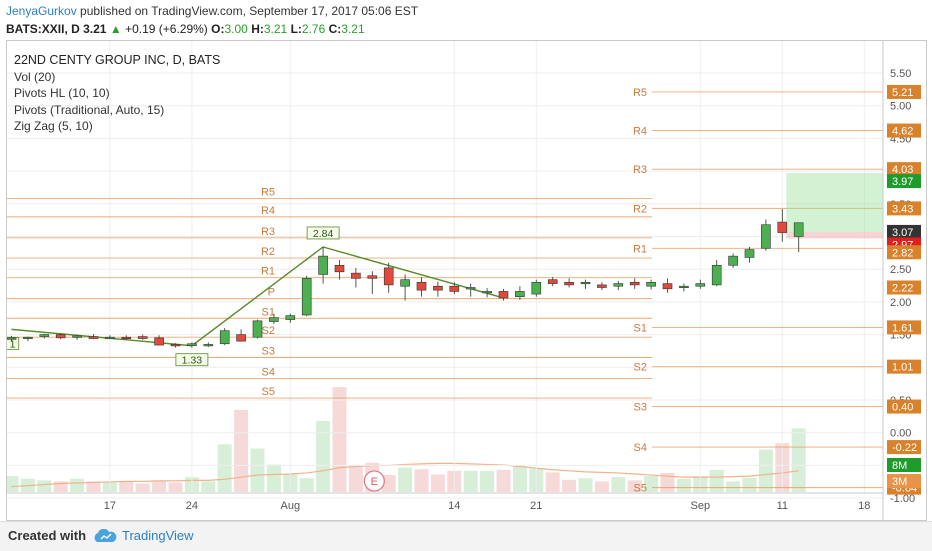  Describe the element at coordinates (296, 29) in the screenshot. I see `low-label: L:` at that location.